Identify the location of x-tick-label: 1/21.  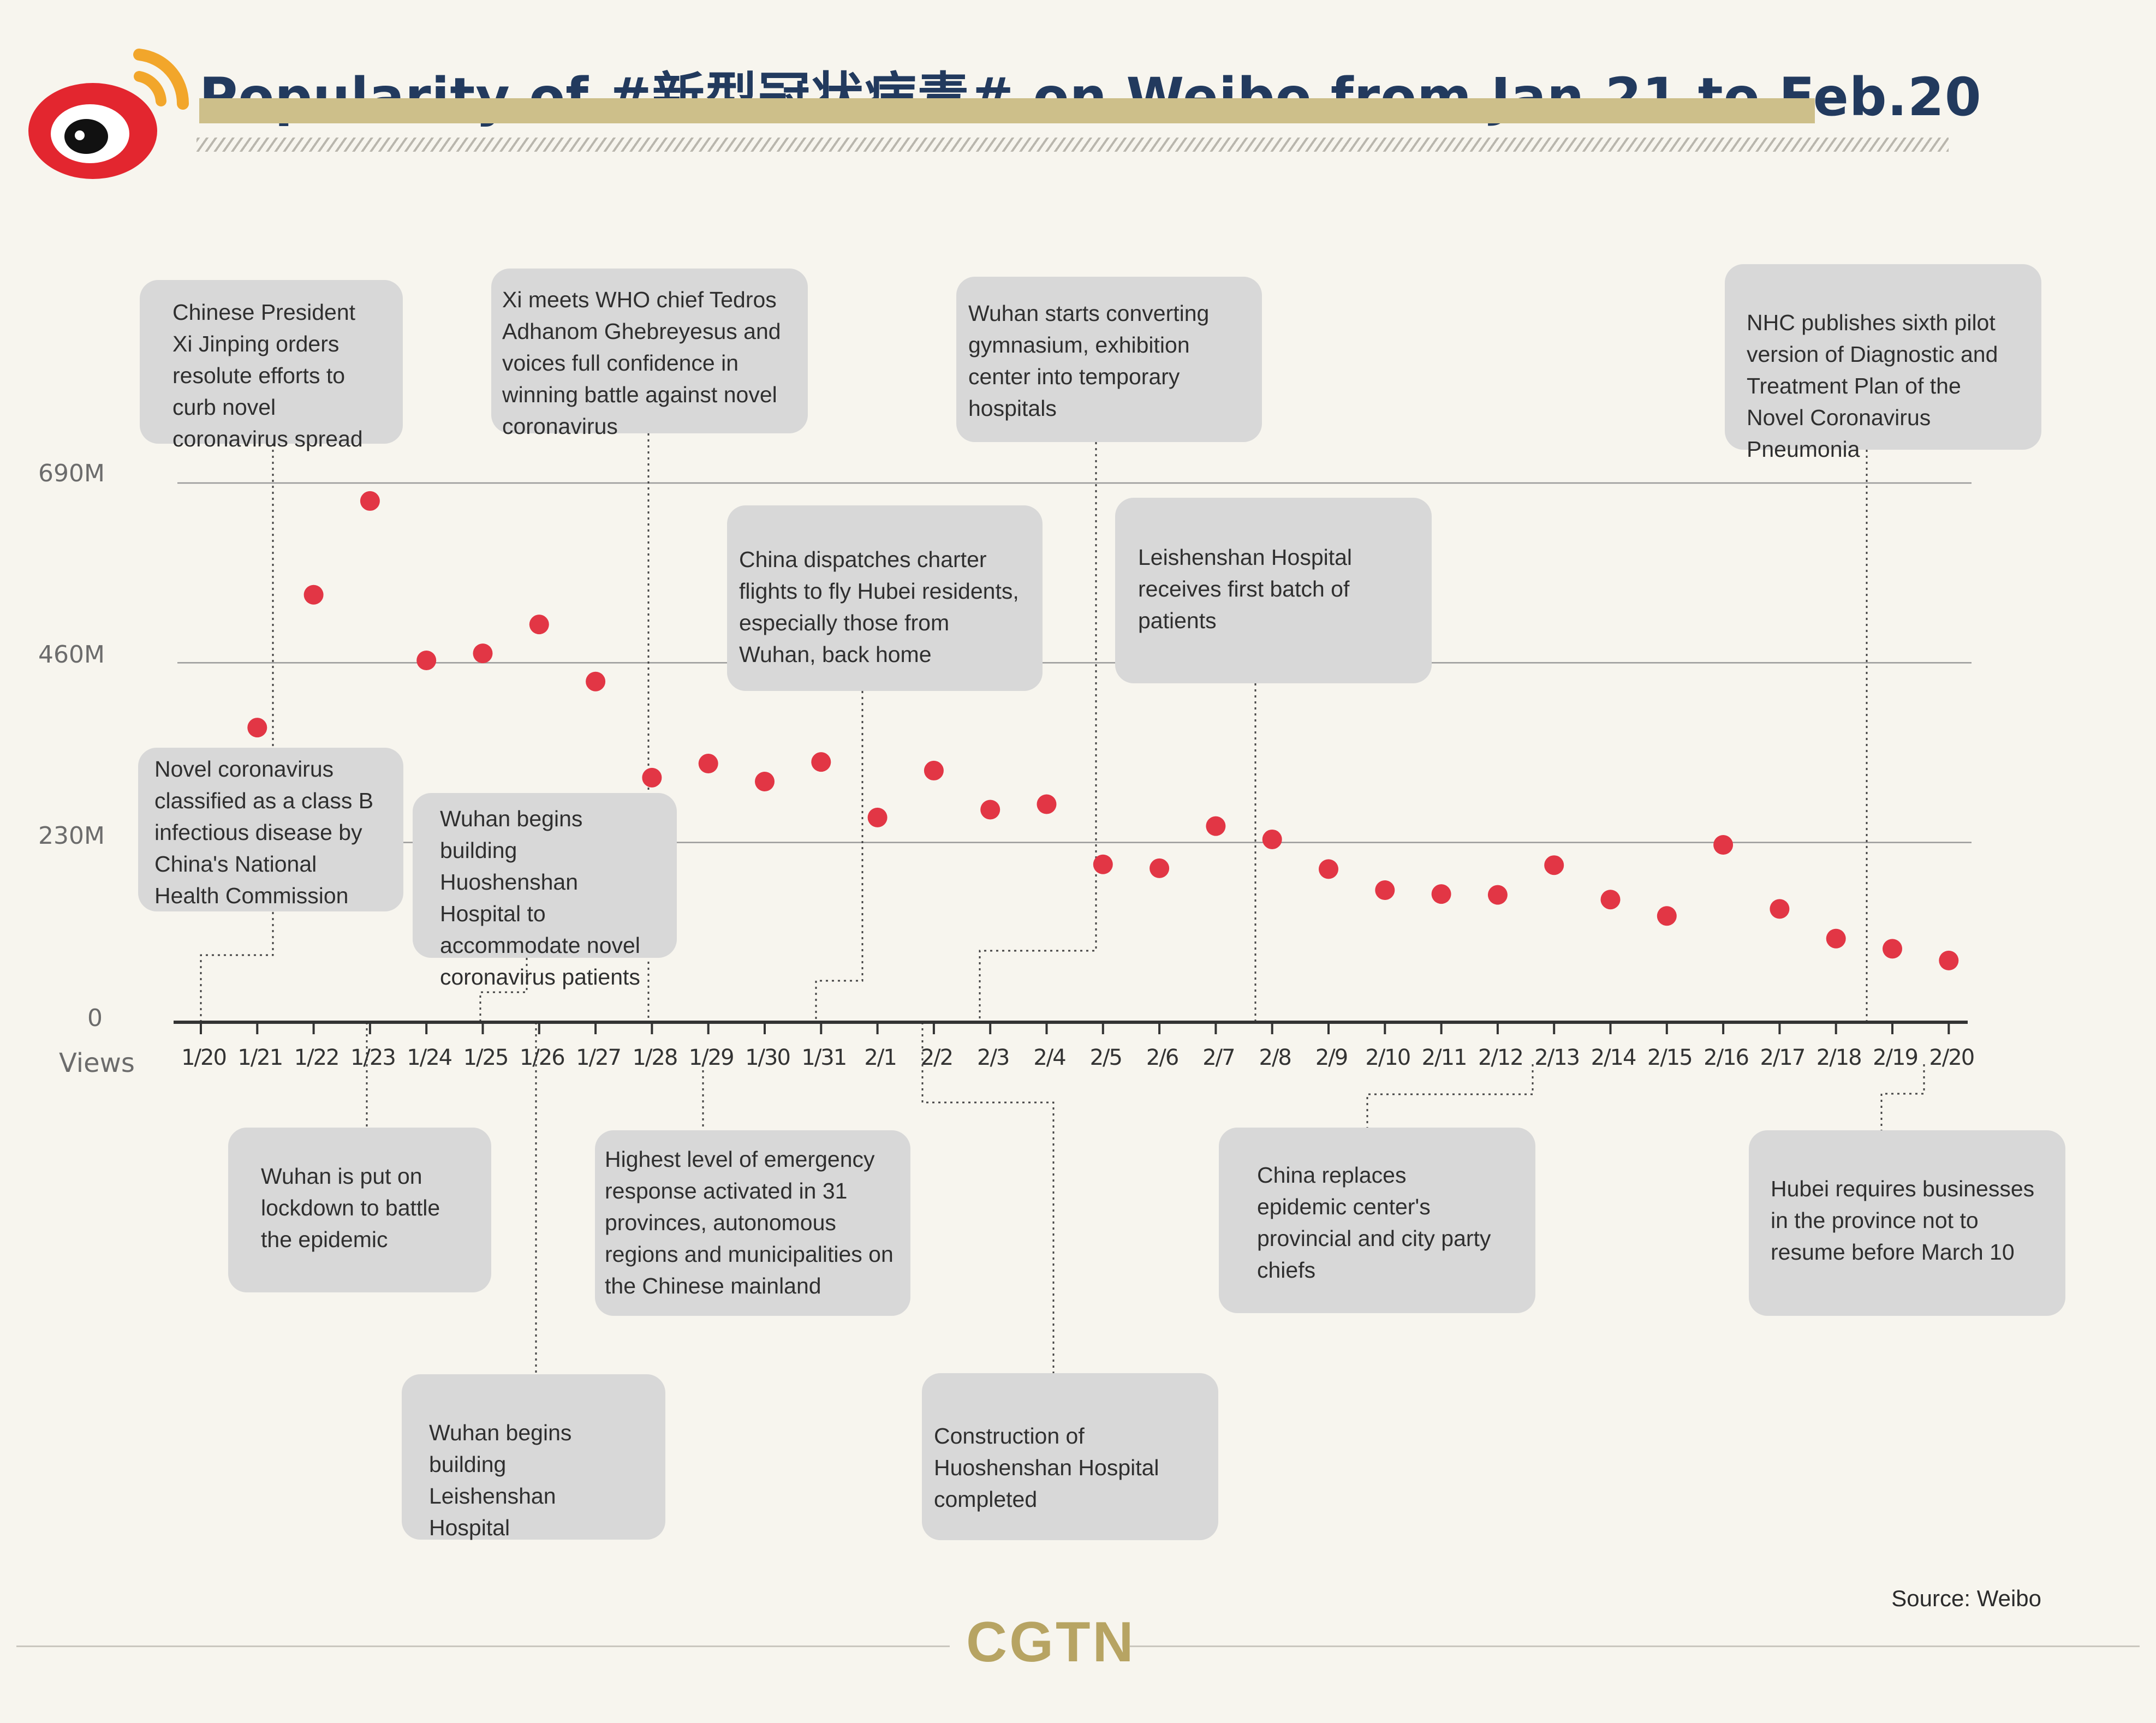
(260, 1057).